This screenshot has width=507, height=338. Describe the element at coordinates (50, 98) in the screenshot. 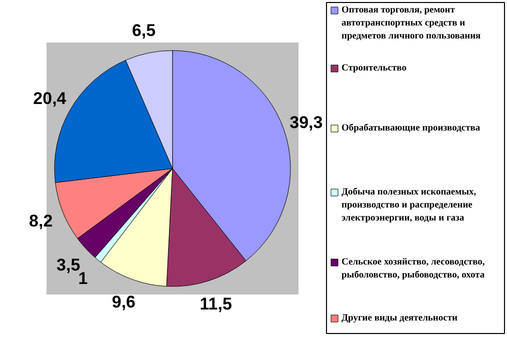

I see `data-label: 20,4` at that location.